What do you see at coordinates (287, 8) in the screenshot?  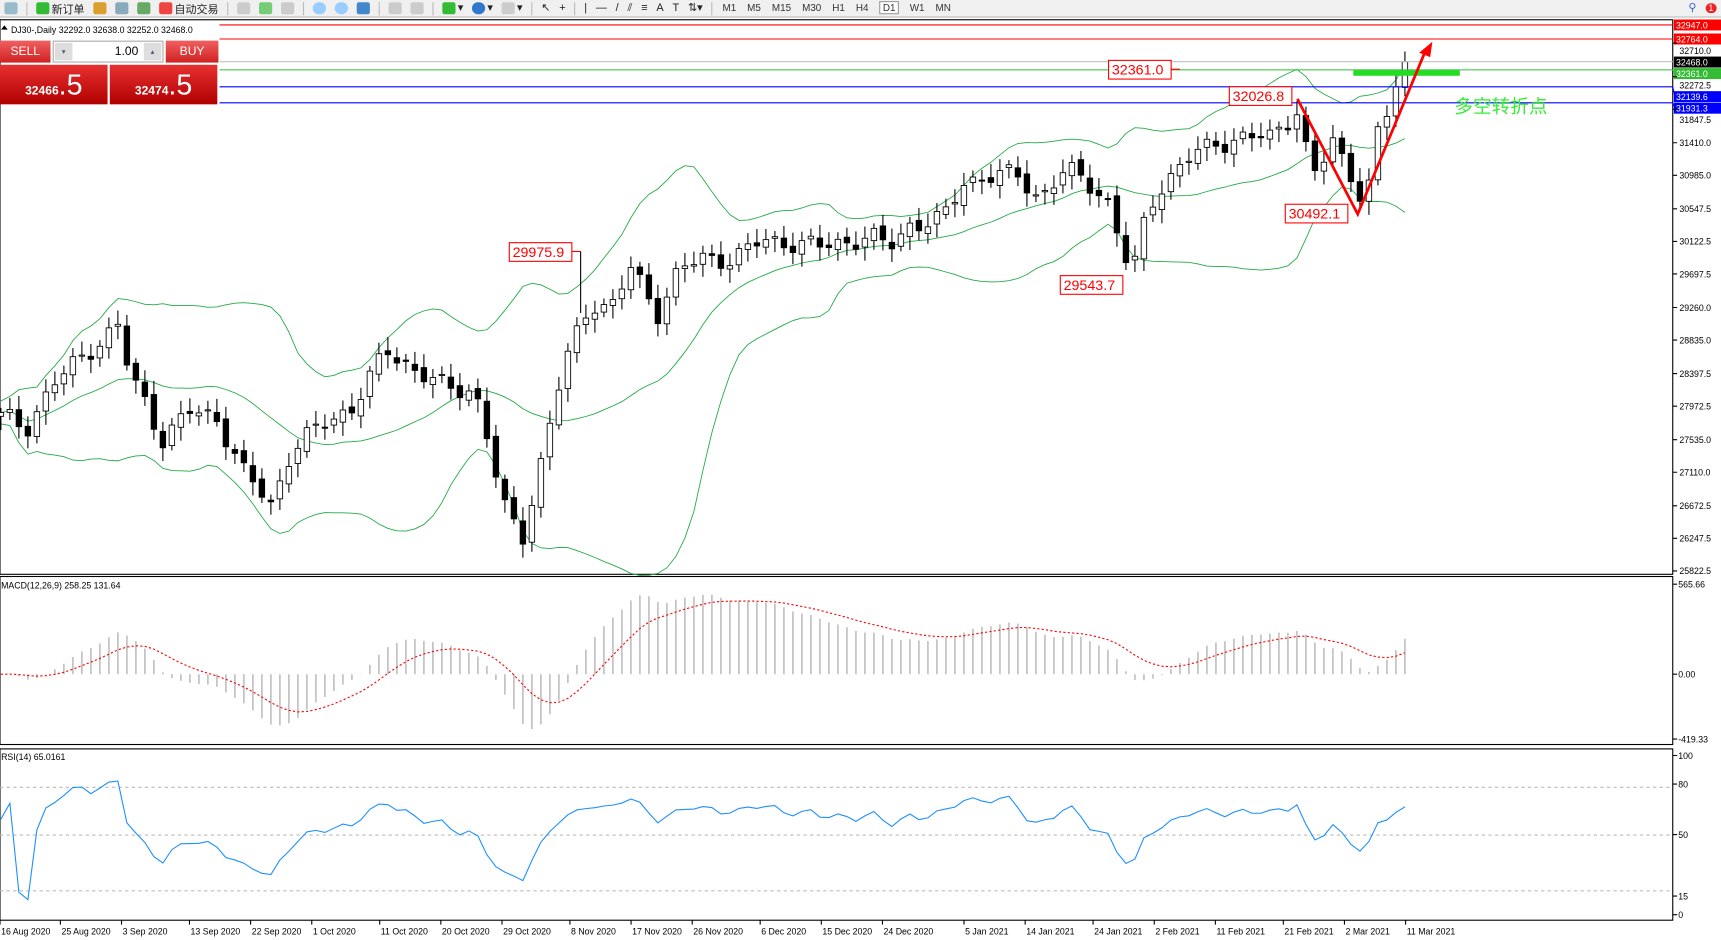 I see `line-chart-button` at bounding box center [287, 8].